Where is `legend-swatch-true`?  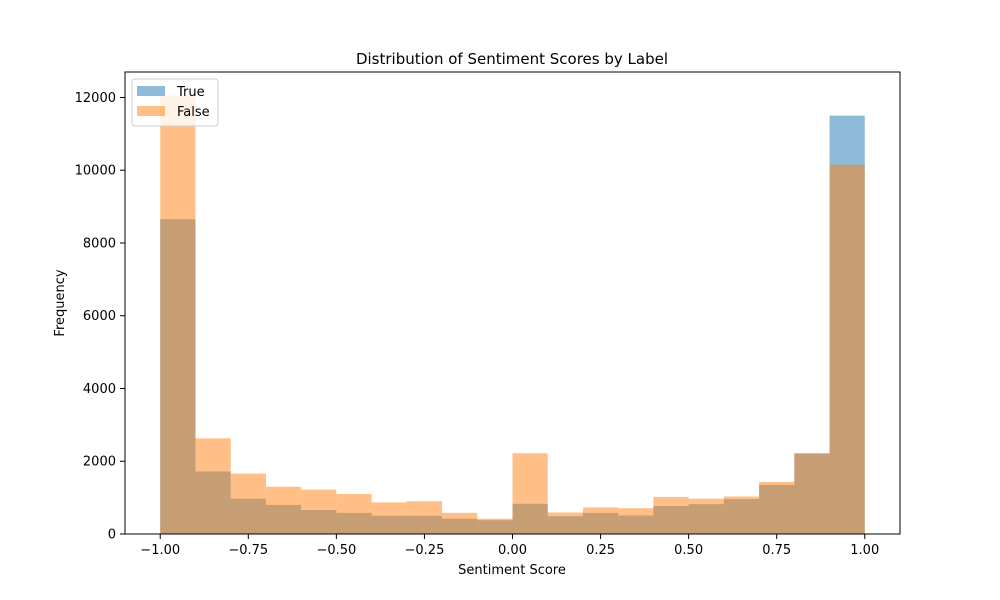
legend-swatch-true is located at coordinates (151, 91).